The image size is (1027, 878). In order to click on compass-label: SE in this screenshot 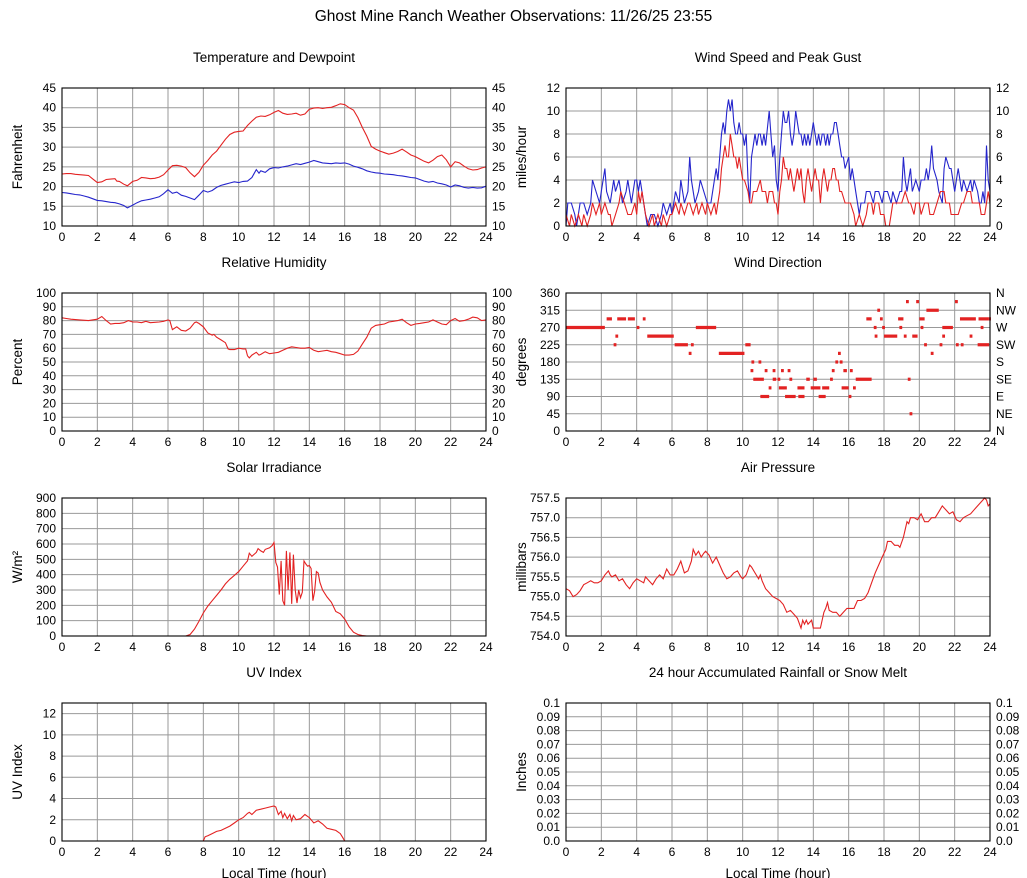, I will do `click(1004, 379)`.